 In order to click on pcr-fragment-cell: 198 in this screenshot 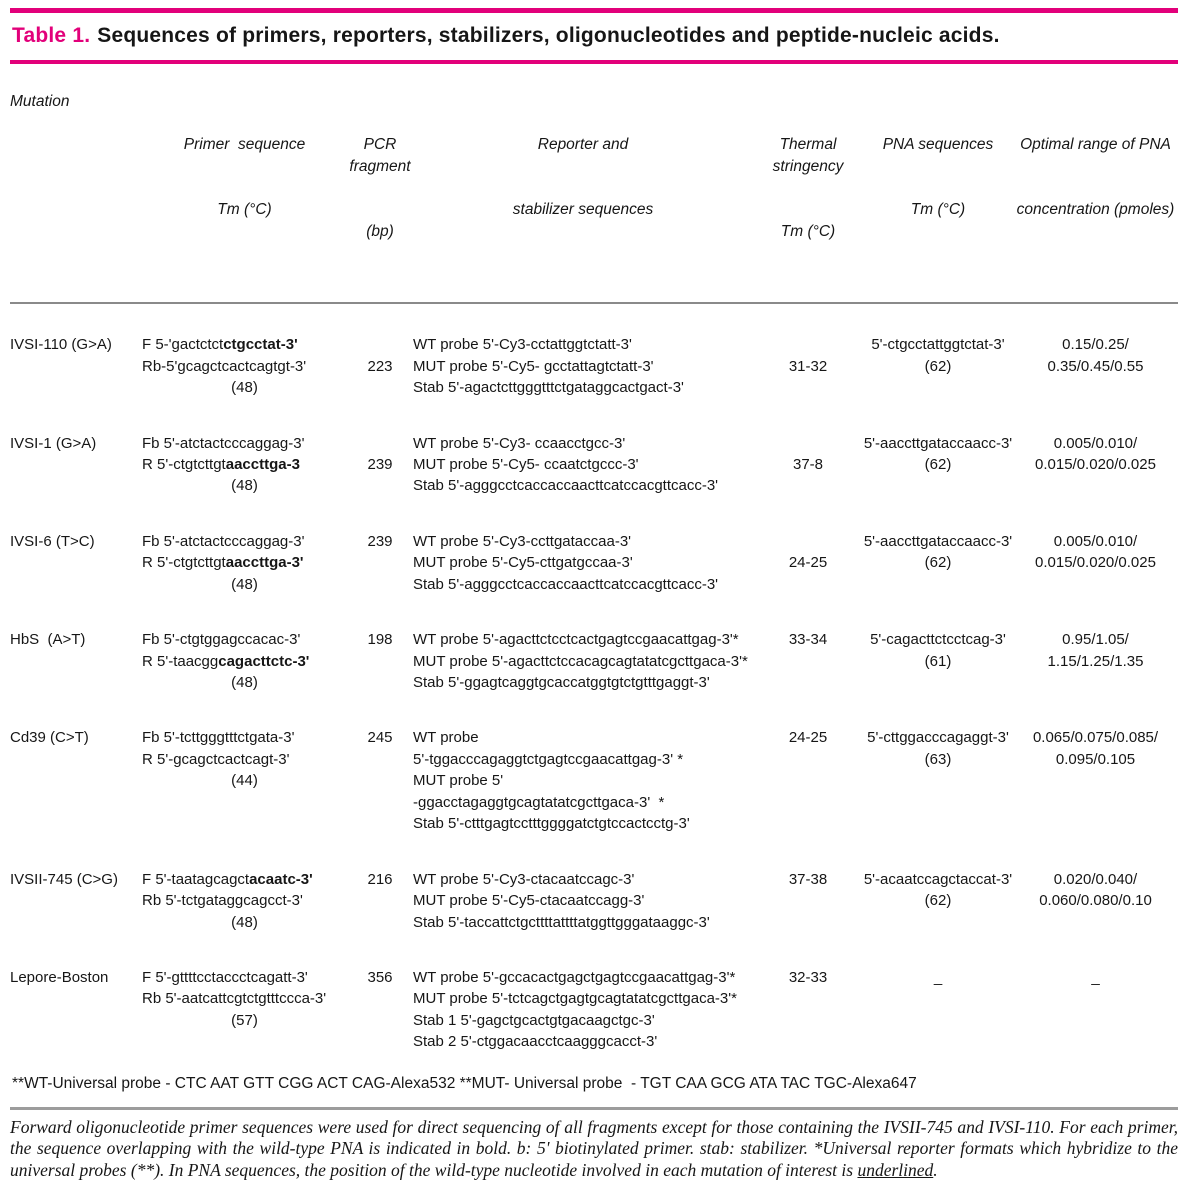, I will do `click(380, 640)`.